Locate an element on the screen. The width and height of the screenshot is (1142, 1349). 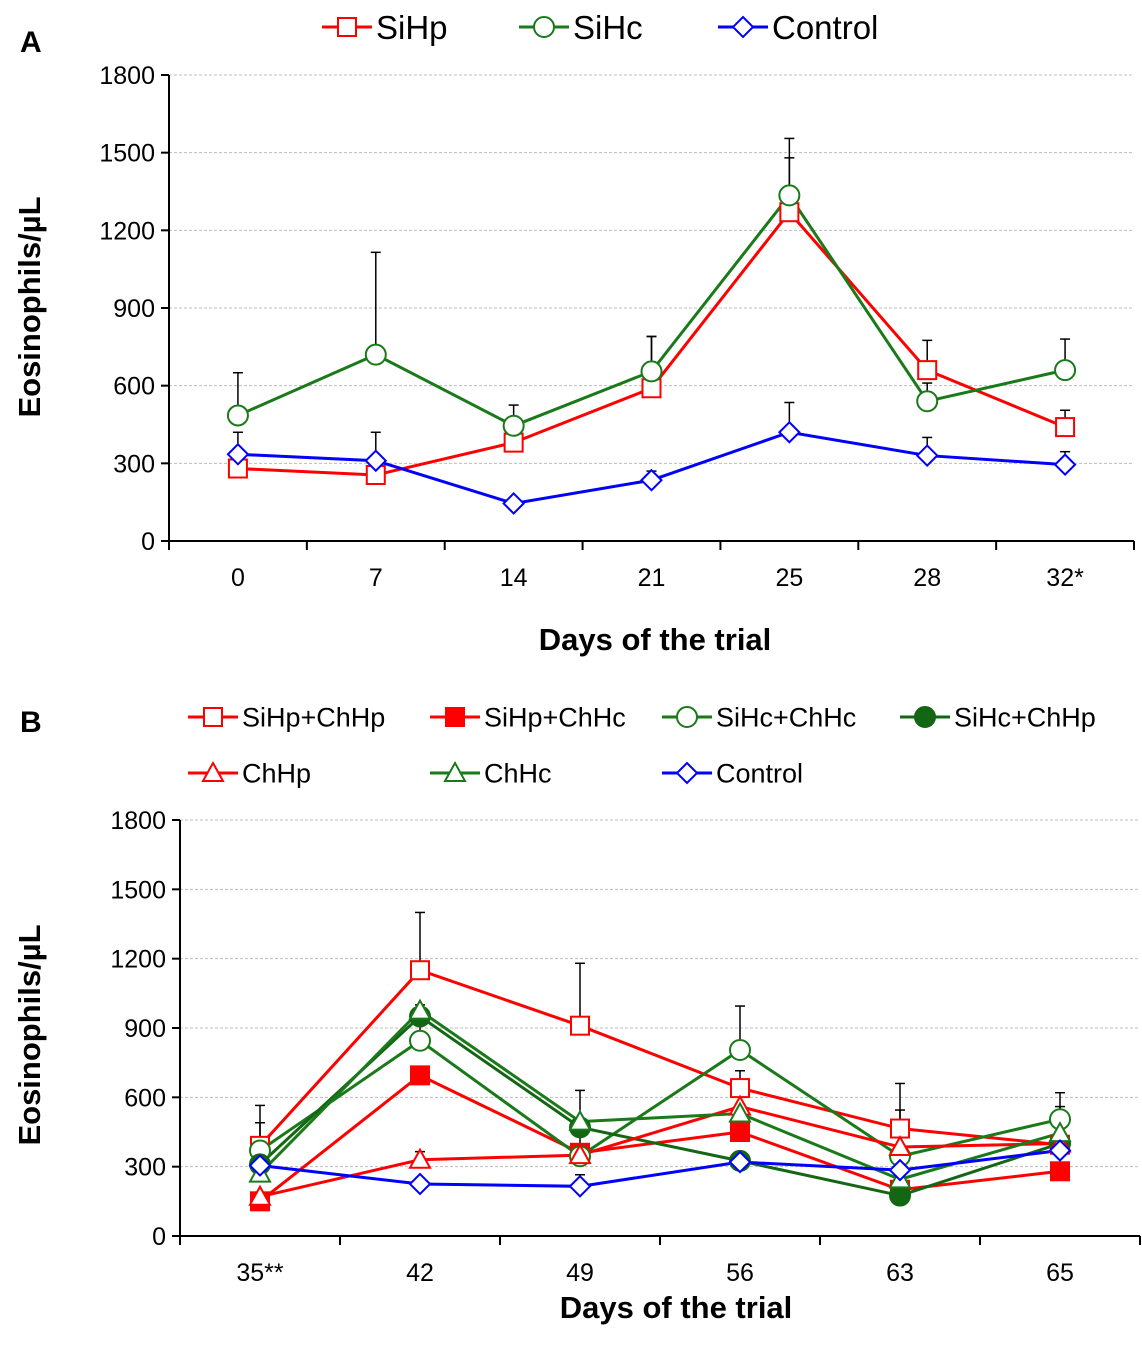
series-line-chhc is located at coordinates (659, 1094).